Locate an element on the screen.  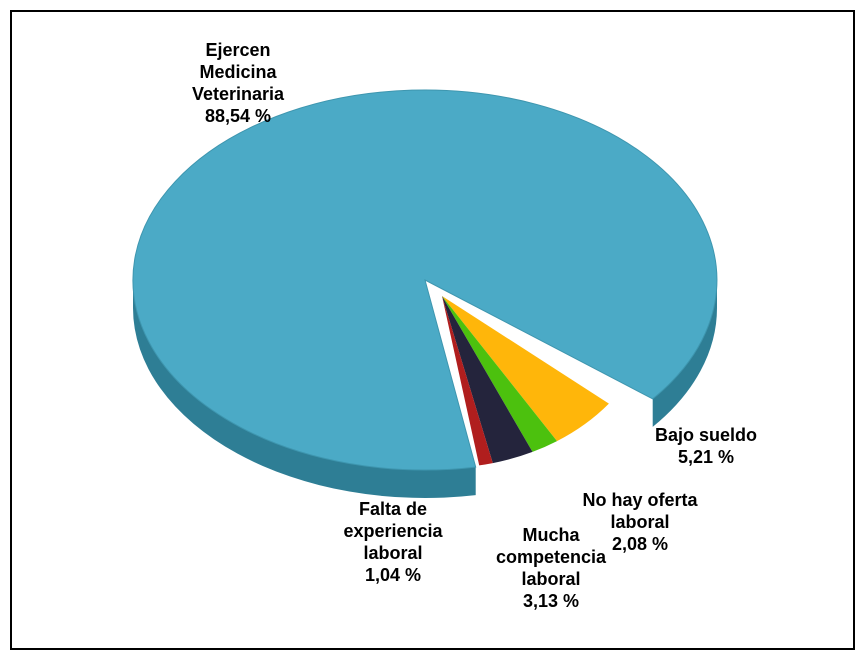
slice-falta-de-experiencia-laboral is located at coordinates (467, 381).